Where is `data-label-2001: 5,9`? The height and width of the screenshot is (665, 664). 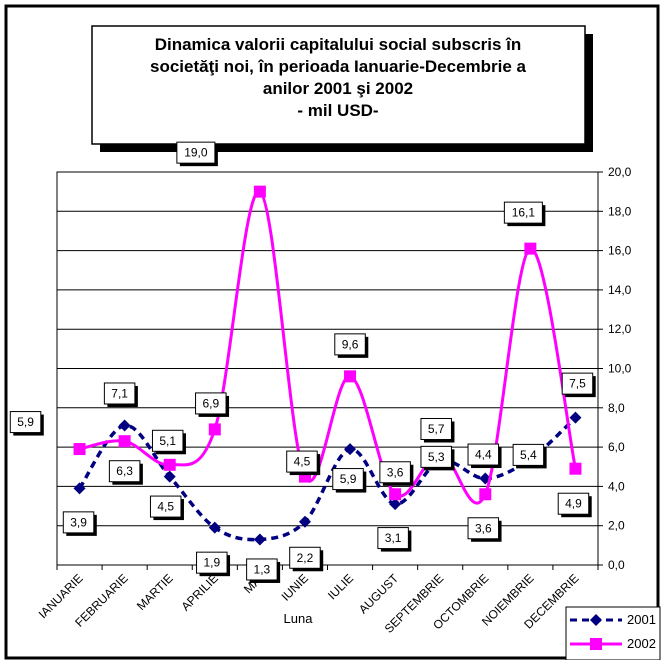
data-label-2001: 5,9 is located at coordinates (348, 479).